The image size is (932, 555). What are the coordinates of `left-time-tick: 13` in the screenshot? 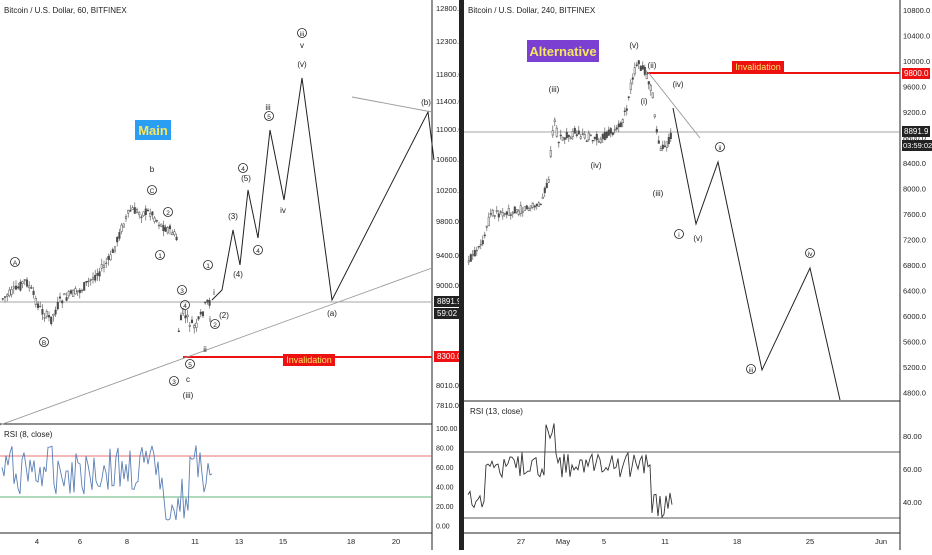 It's located at (239, 541).